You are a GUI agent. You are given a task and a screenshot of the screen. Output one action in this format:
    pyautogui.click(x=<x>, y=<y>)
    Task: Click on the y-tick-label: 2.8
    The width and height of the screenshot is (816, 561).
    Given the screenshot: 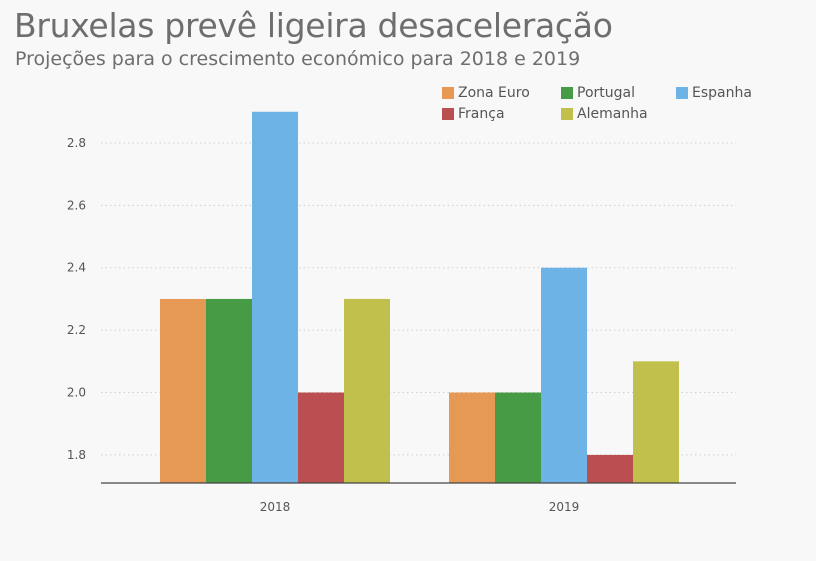 What is the action you would take?
    pyautogui.click(x=76, y=143)
    